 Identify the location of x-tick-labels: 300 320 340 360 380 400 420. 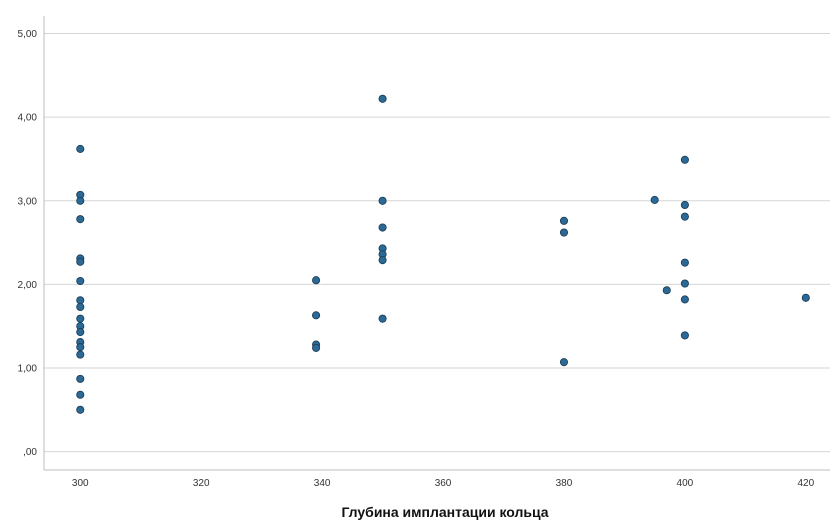
(443, 483).